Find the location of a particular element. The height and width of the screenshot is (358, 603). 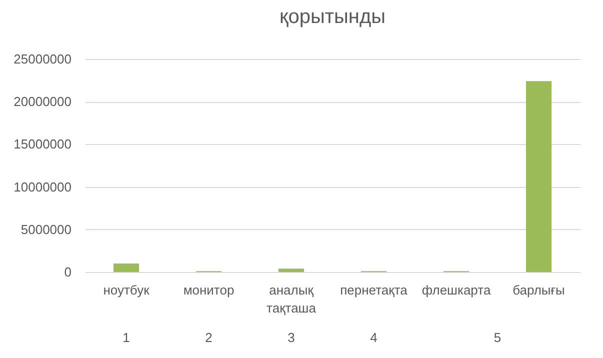

y-tick-label: 25000000 is located at coordinates (43, 59).